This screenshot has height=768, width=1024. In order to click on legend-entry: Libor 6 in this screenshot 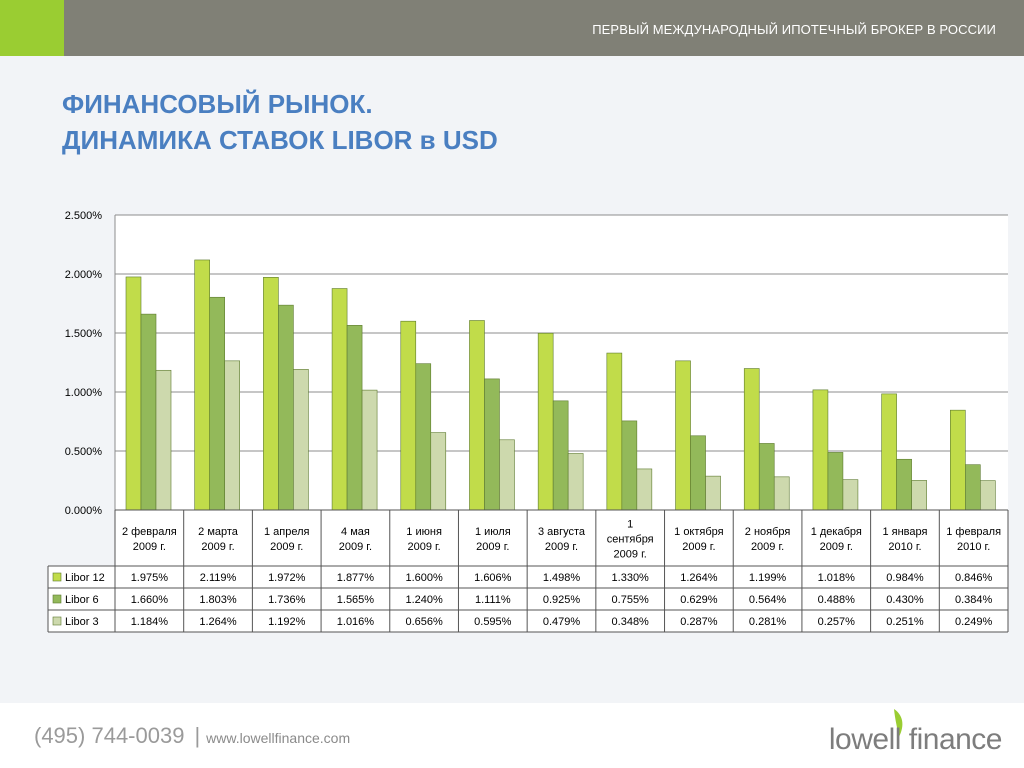, I will do `click(82, 600)`.